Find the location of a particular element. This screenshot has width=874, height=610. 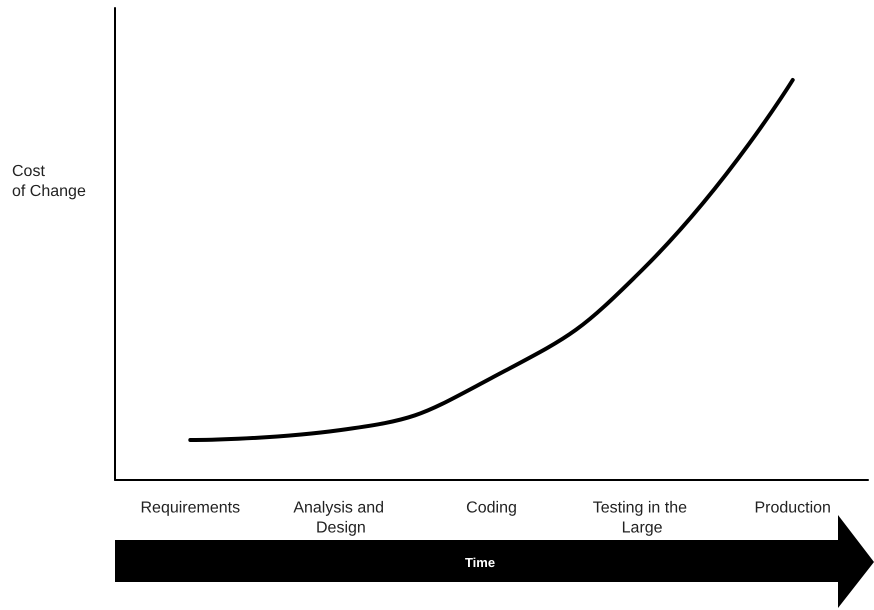

x-tick-label: Testing in the Large is located at coordinates (642, 518).